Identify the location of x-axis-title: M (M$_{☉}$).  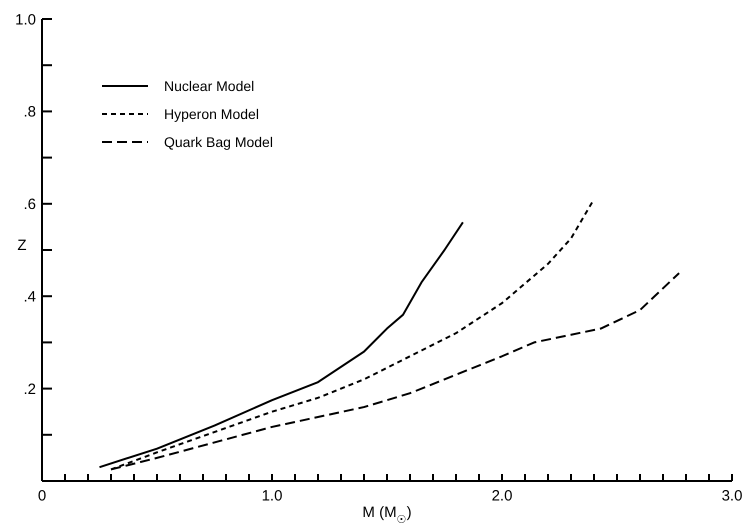
(387, 514).